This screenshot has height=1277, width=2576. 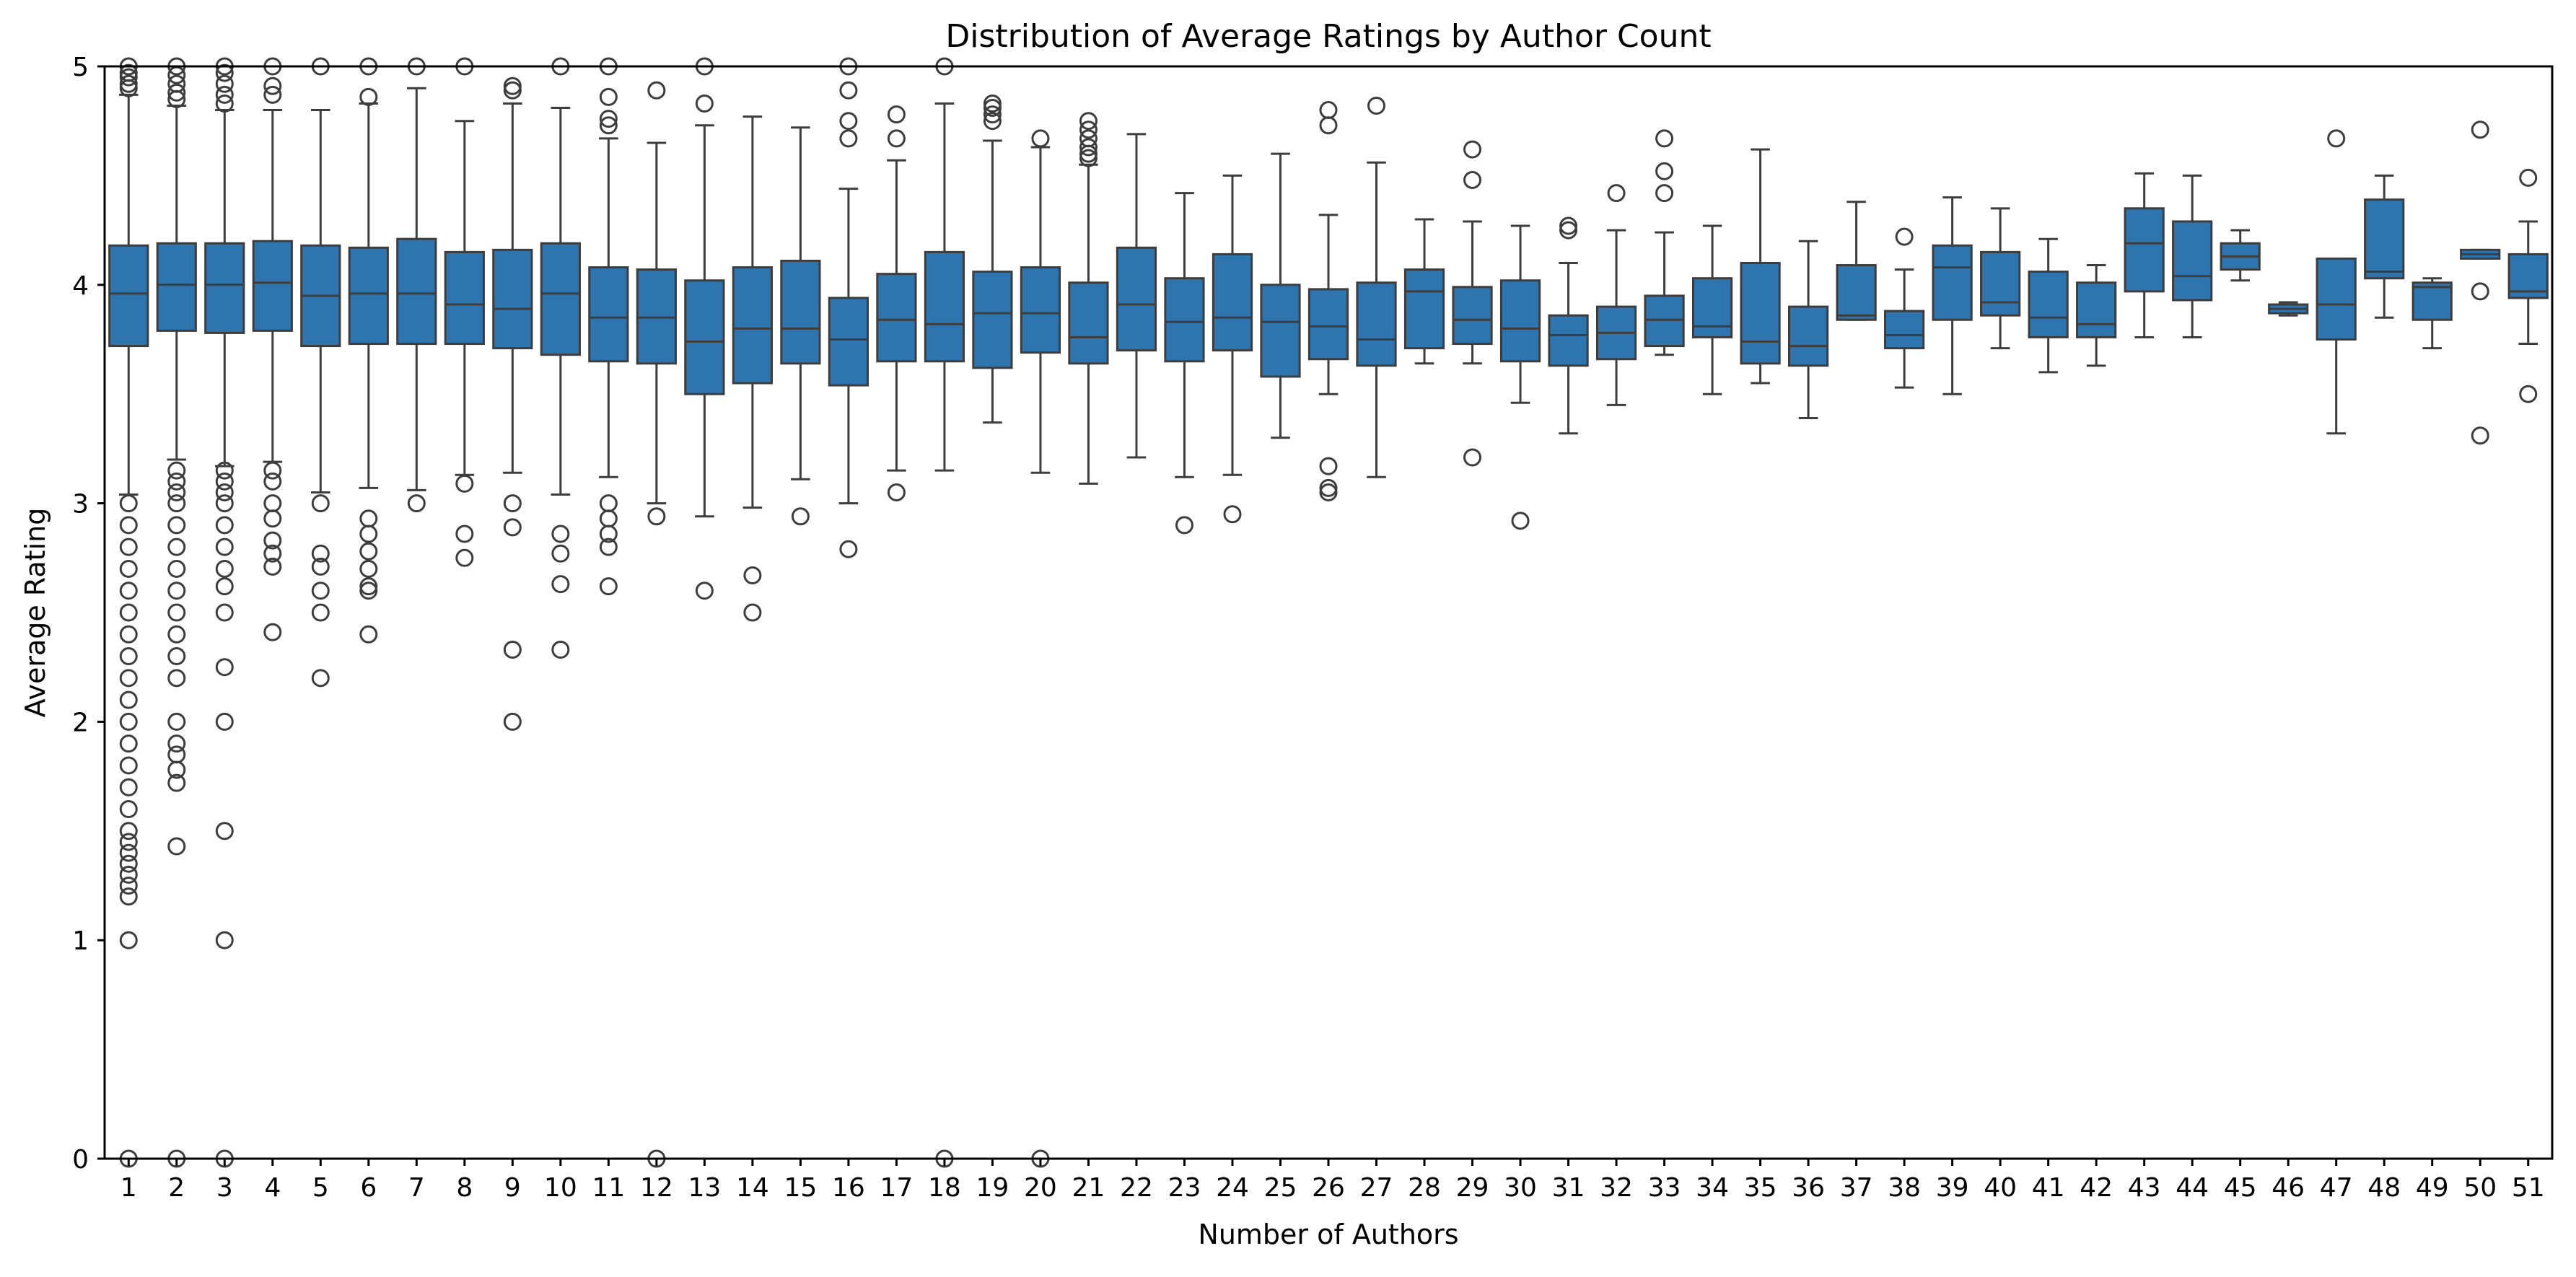 What do you see at coordinates (1952, 1188) in the screenshot?
I see `x-tick-label: 39` at bounding box center [1952, 1188].